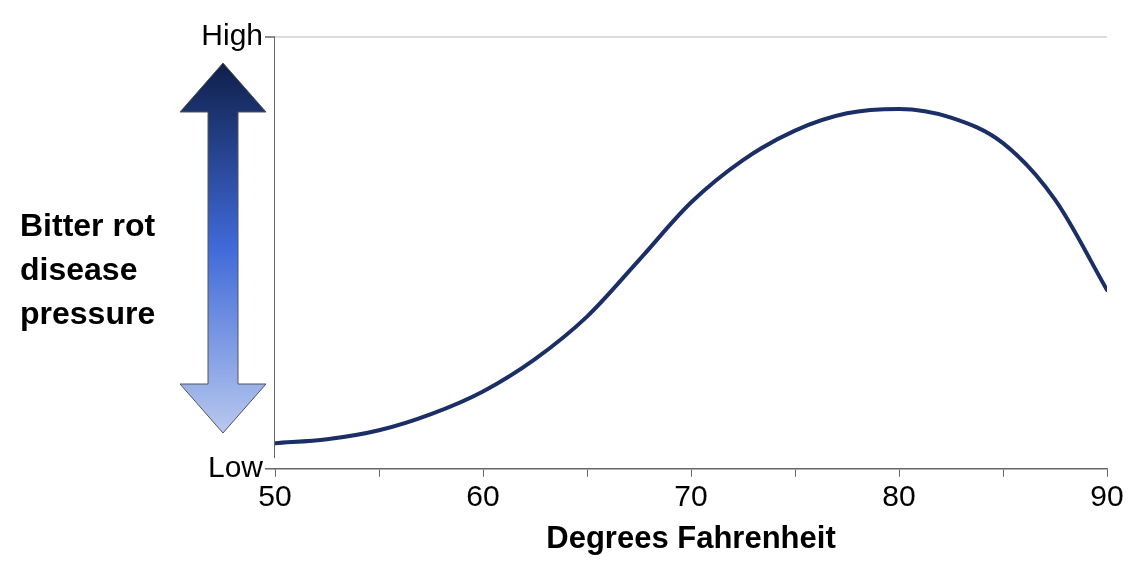  I want to click on x-tick-label: 70, so click(691, 496).